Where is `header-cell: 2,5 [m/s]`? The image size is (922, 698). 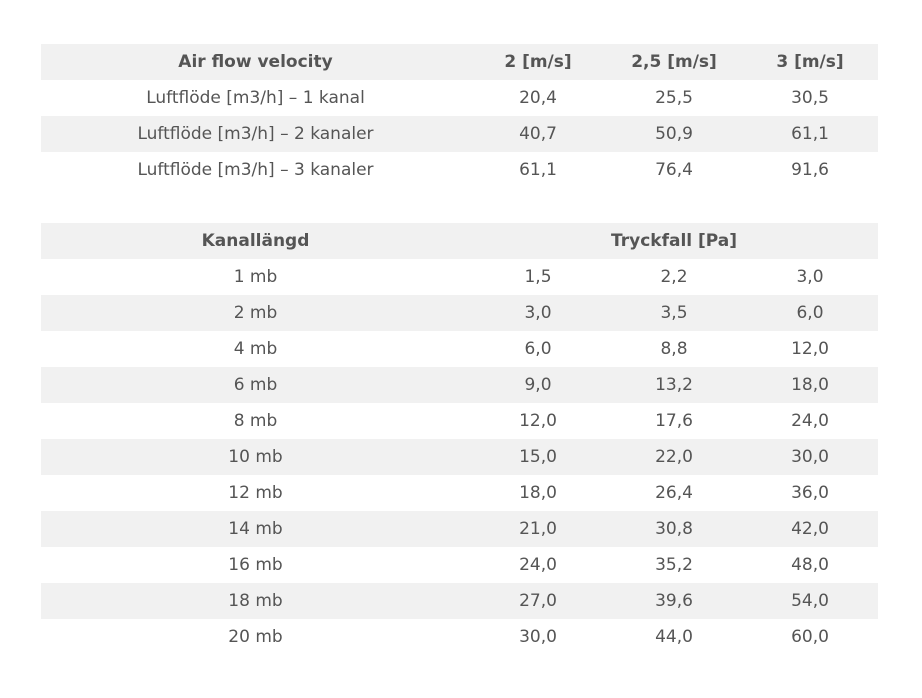
header-cell: 2,5 [m/s] is located at coordinates (674, 62).